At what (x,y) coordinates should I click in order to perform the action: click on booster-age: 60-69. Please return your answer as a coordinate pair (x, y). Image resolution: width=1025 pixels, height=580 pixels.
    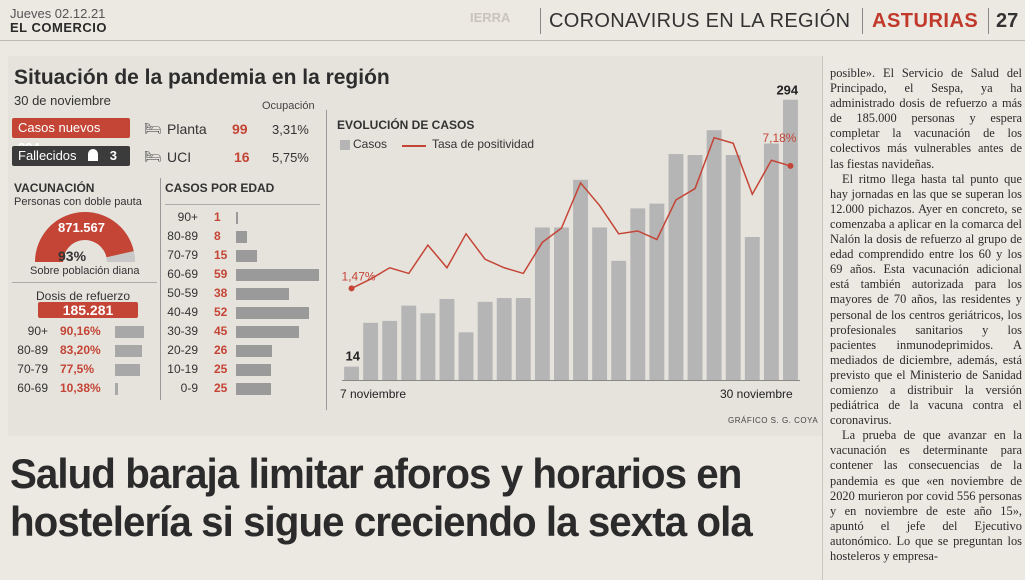
    Looking at the image, I should click on (32, 388).